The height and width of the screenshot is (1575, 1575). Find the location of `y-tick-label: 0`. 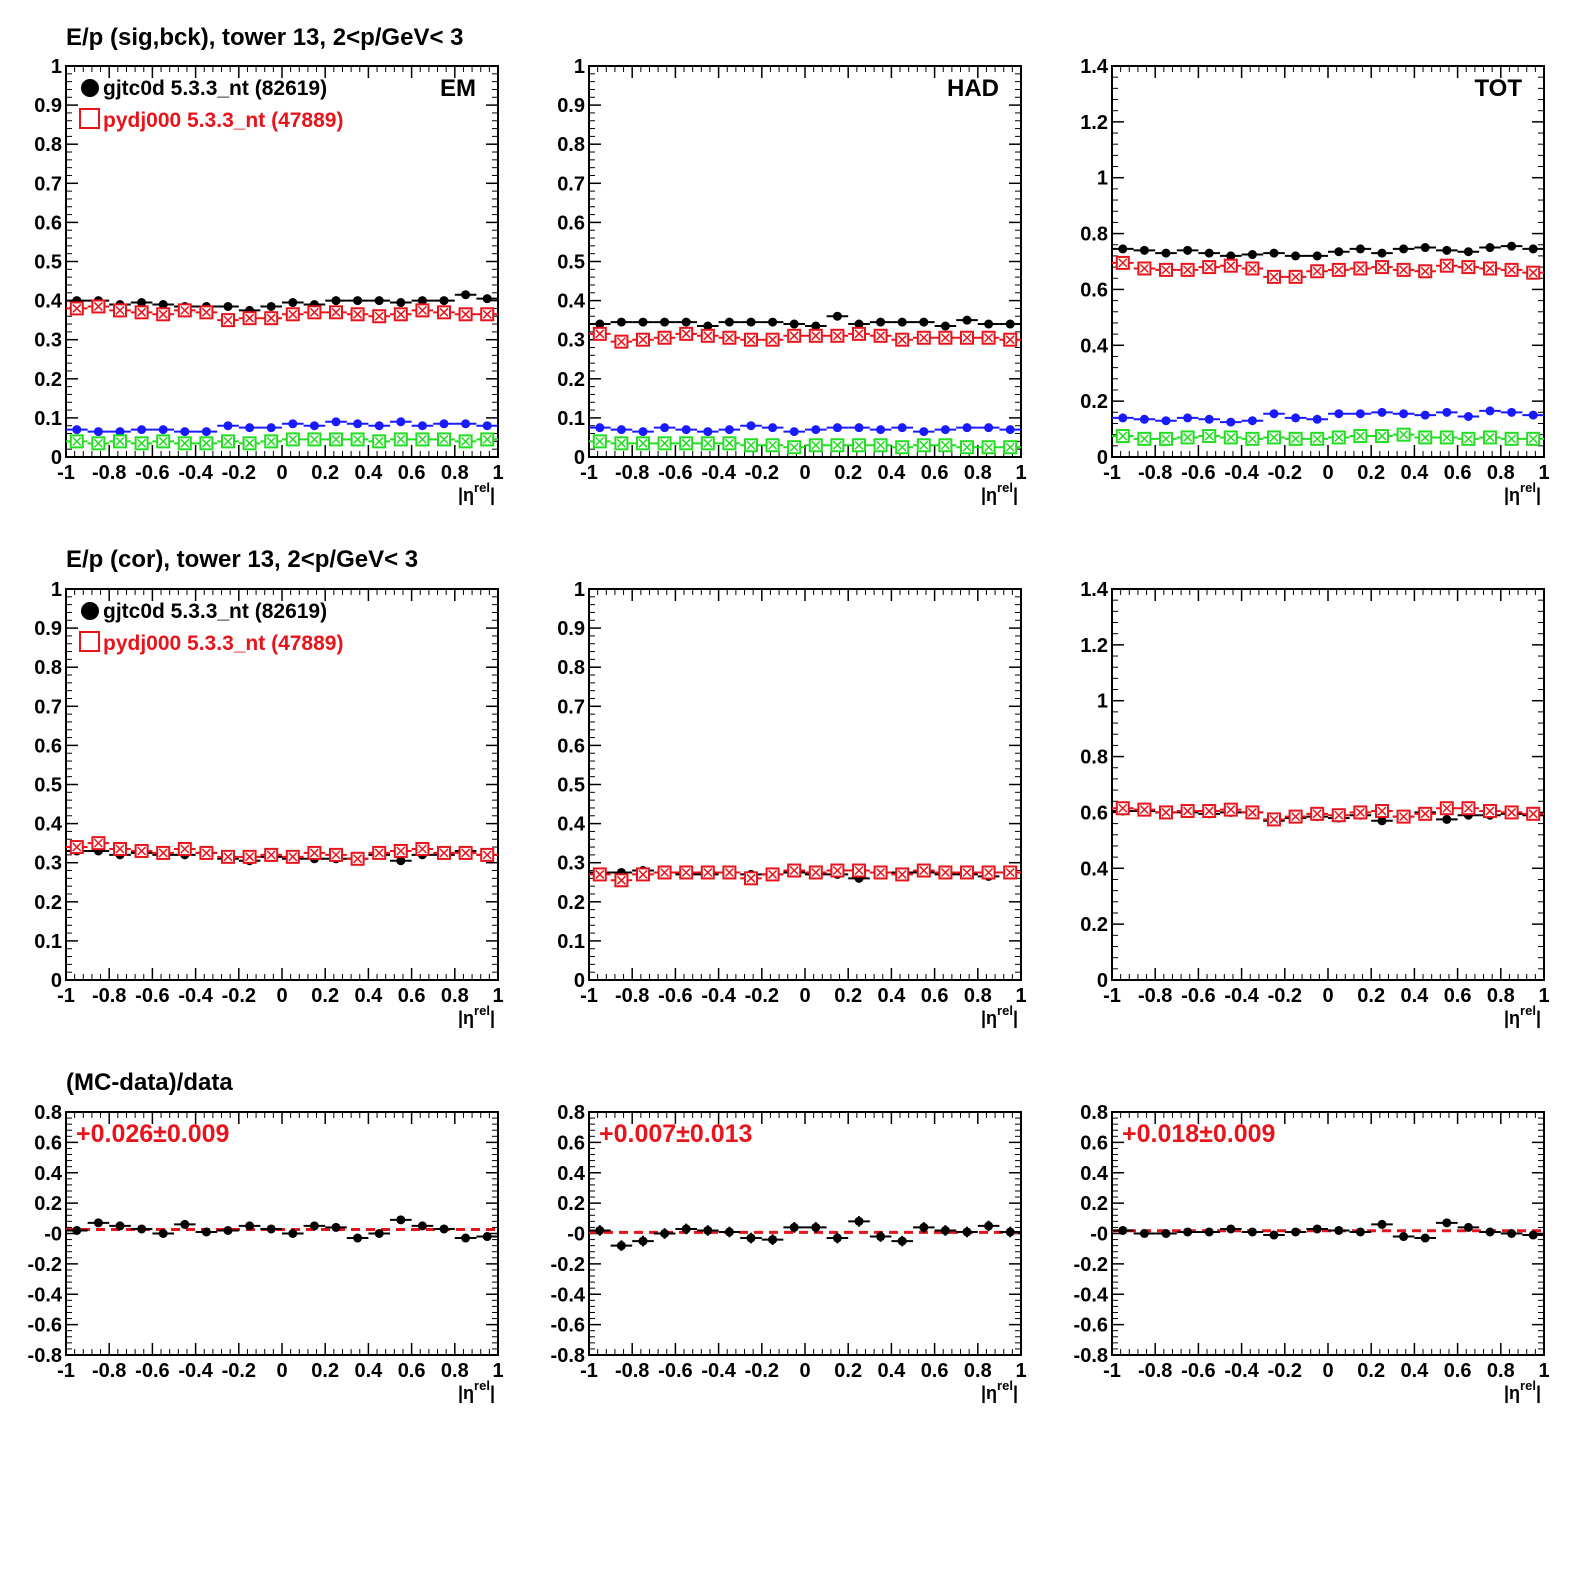

y-tick-label: 0 is located at coordinates (579, 981).